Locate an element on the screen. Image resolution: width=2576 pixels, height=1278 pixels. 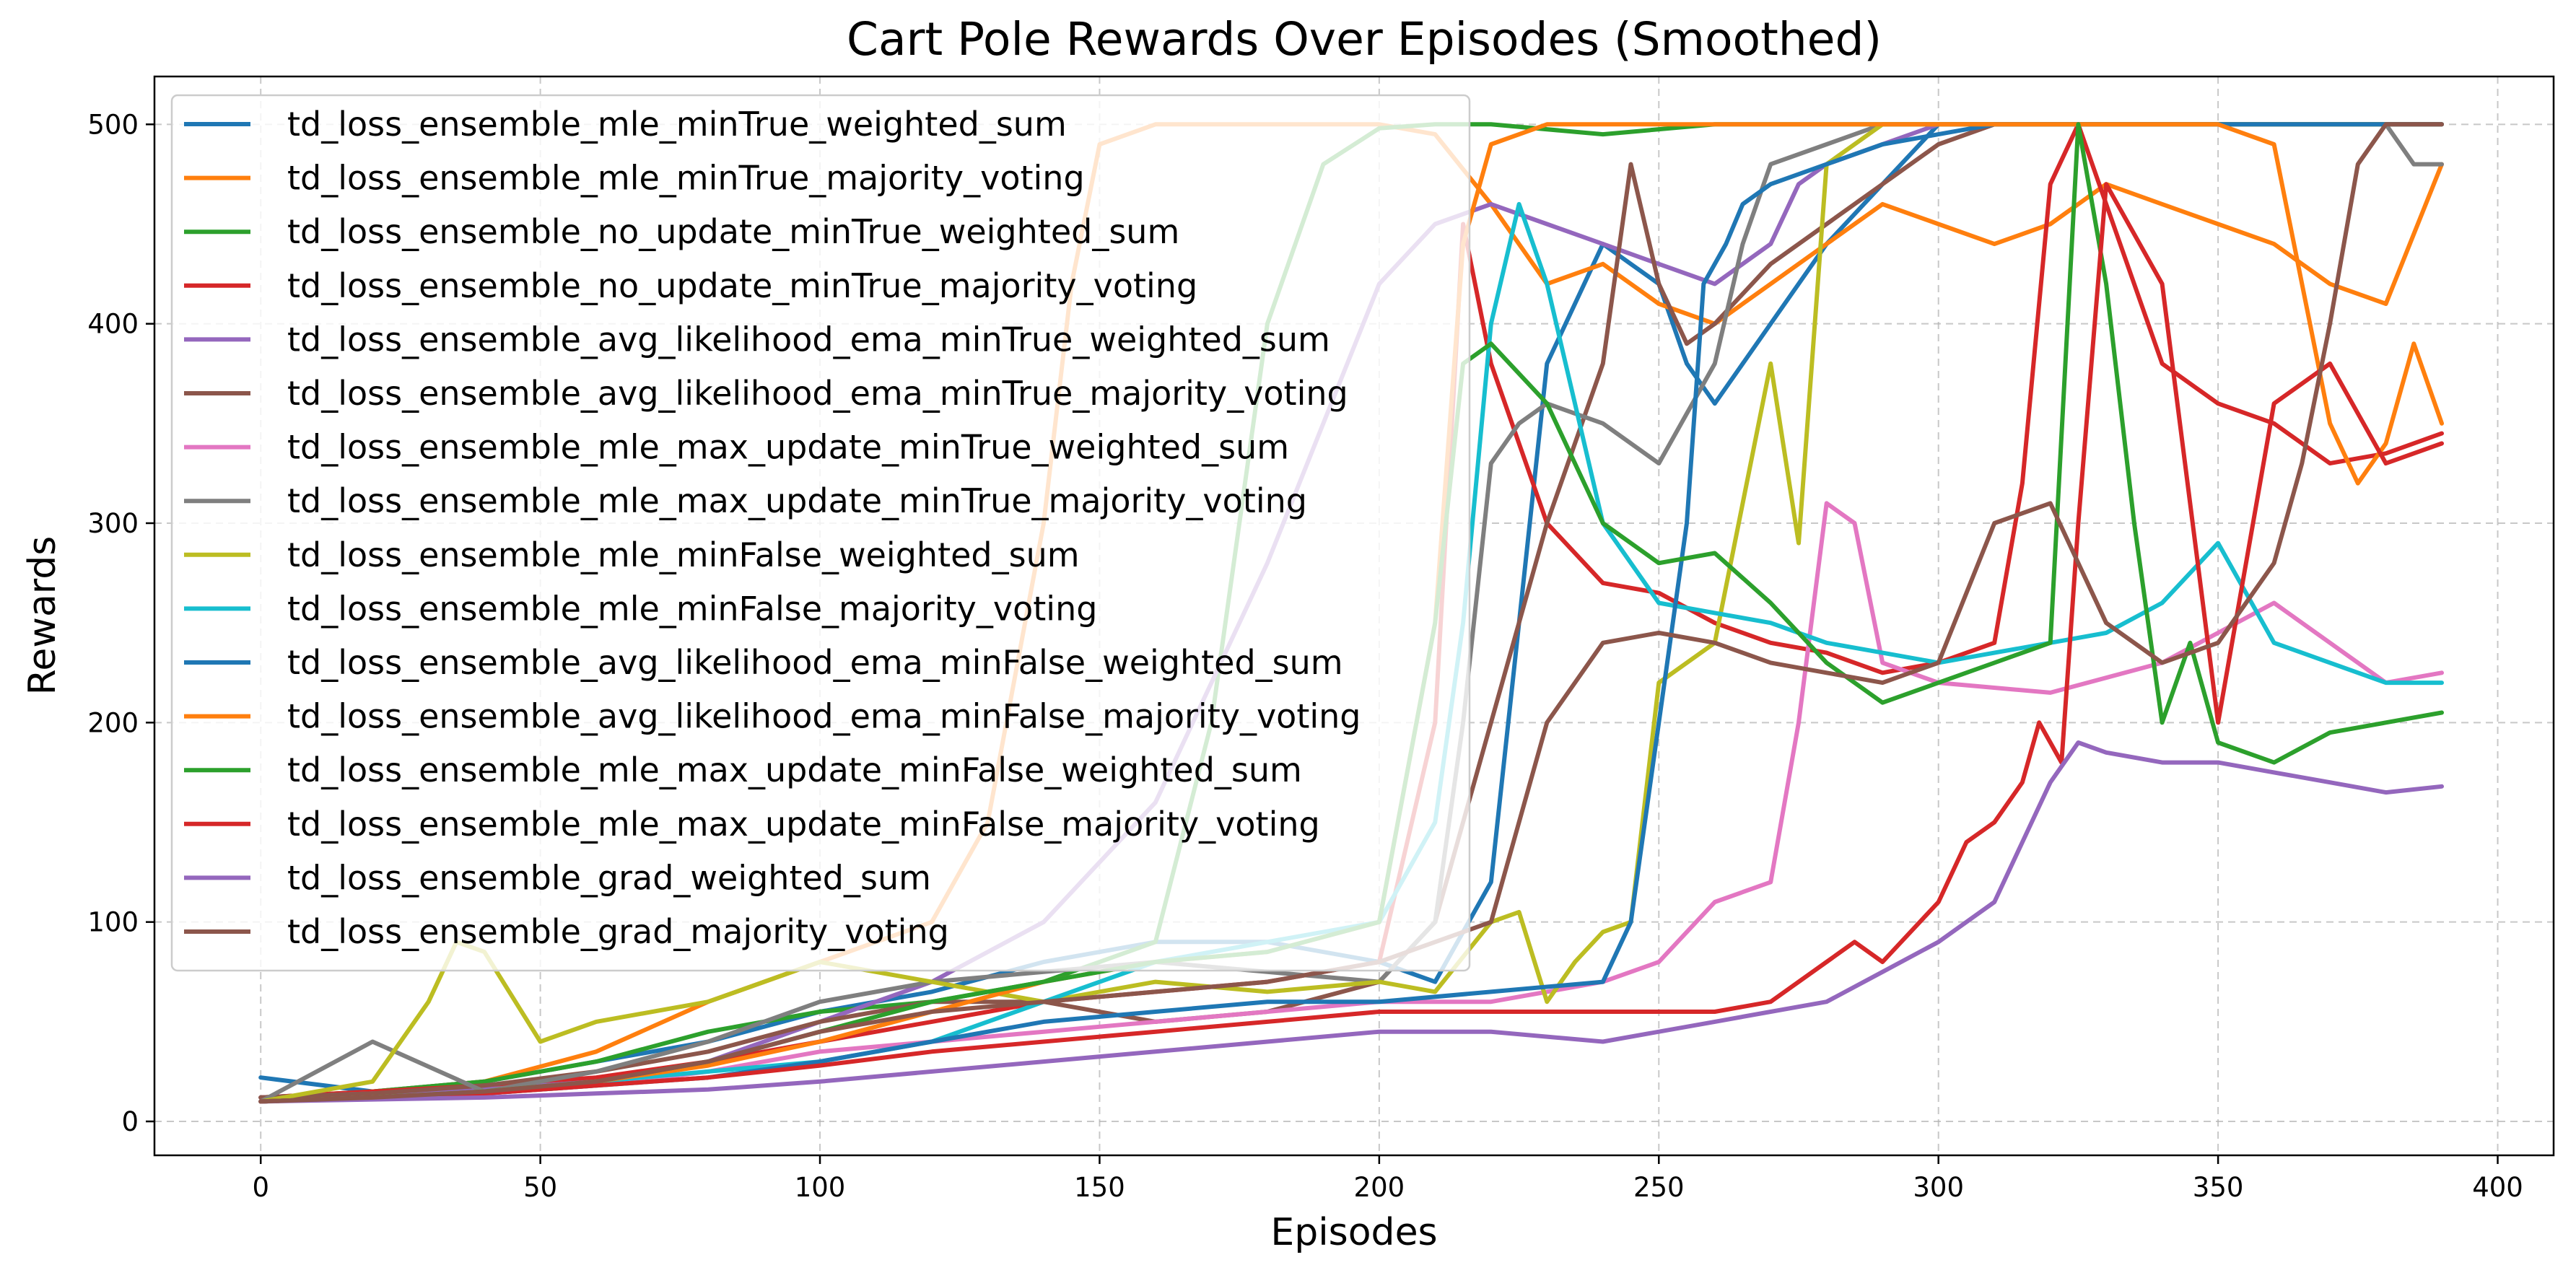
legend-label: td_loss_ensemble_grad_weighted_sum is located at coordinates (609, 877).